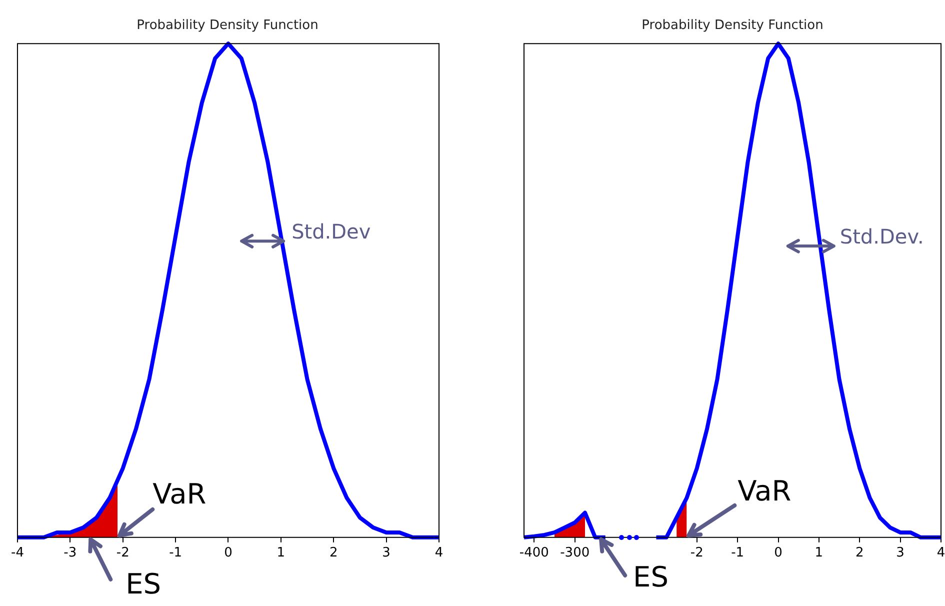 Image resolution: width=945 pixels, height=606 pixels. I want to click on annotation: Std.Dev, so click(331, 231).